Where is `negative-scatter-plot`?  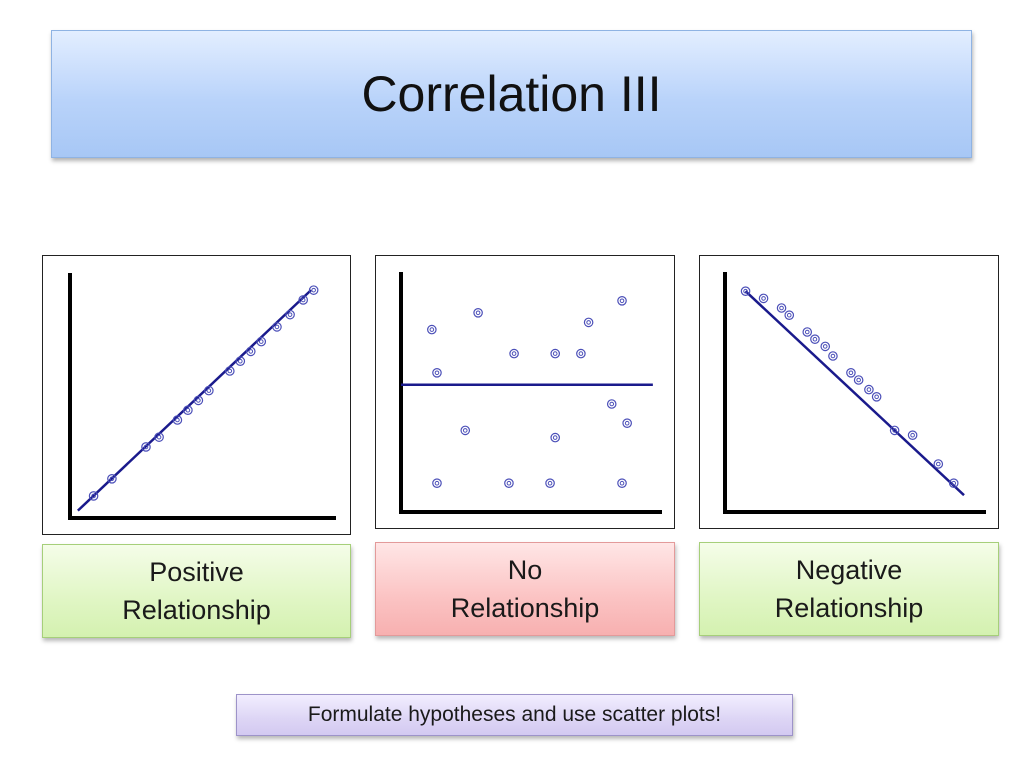
negative-scatter-plot is located at coordinates (849, 392).